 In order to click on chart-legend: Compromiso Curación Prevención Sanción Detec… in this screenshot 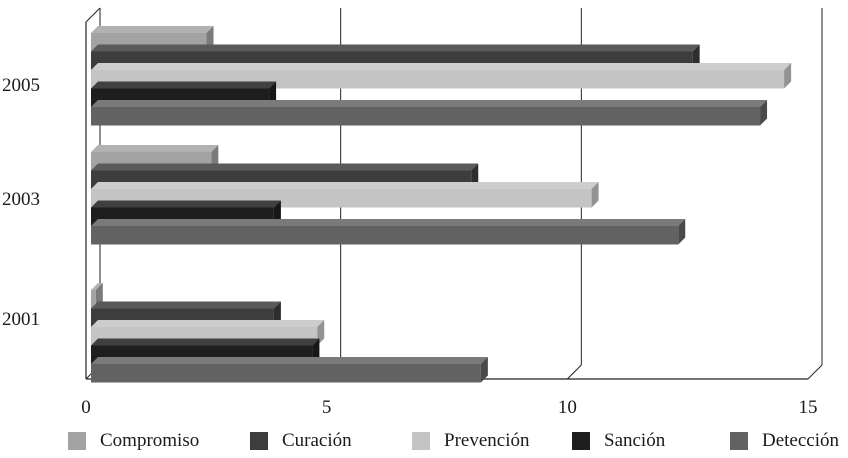, I will do `click(424, 443)`.